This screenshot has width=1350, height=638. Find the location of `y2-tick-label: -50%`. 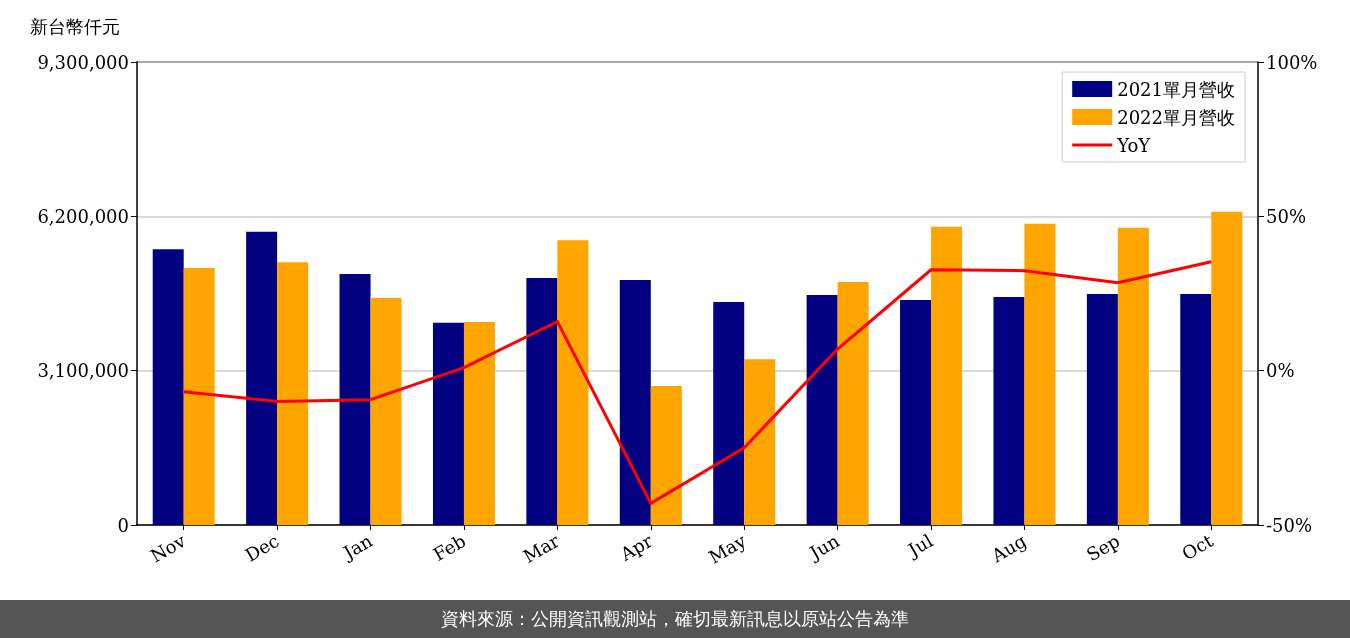

y2-tick-label: -50% is located at coordinates (1289, 525).